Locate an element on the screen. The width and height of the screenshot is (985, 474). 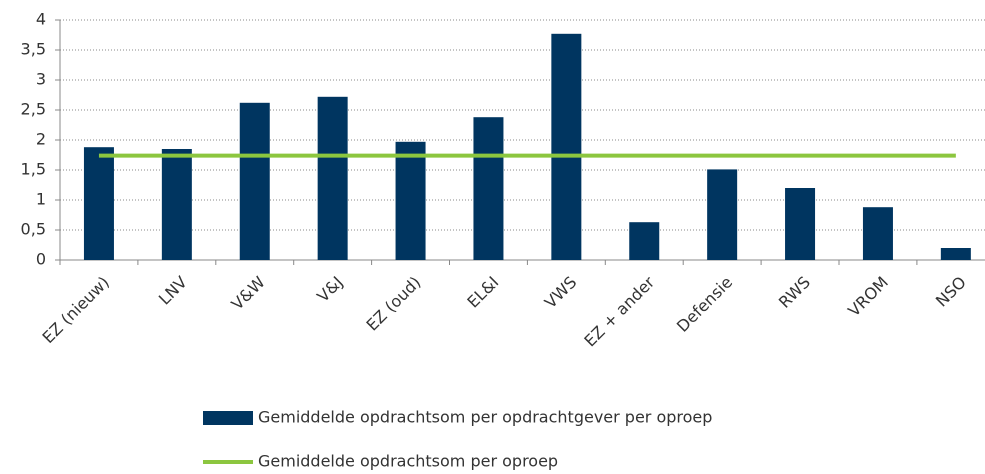
y-tick-label: 3,5 is located at coordinates (33, 49).